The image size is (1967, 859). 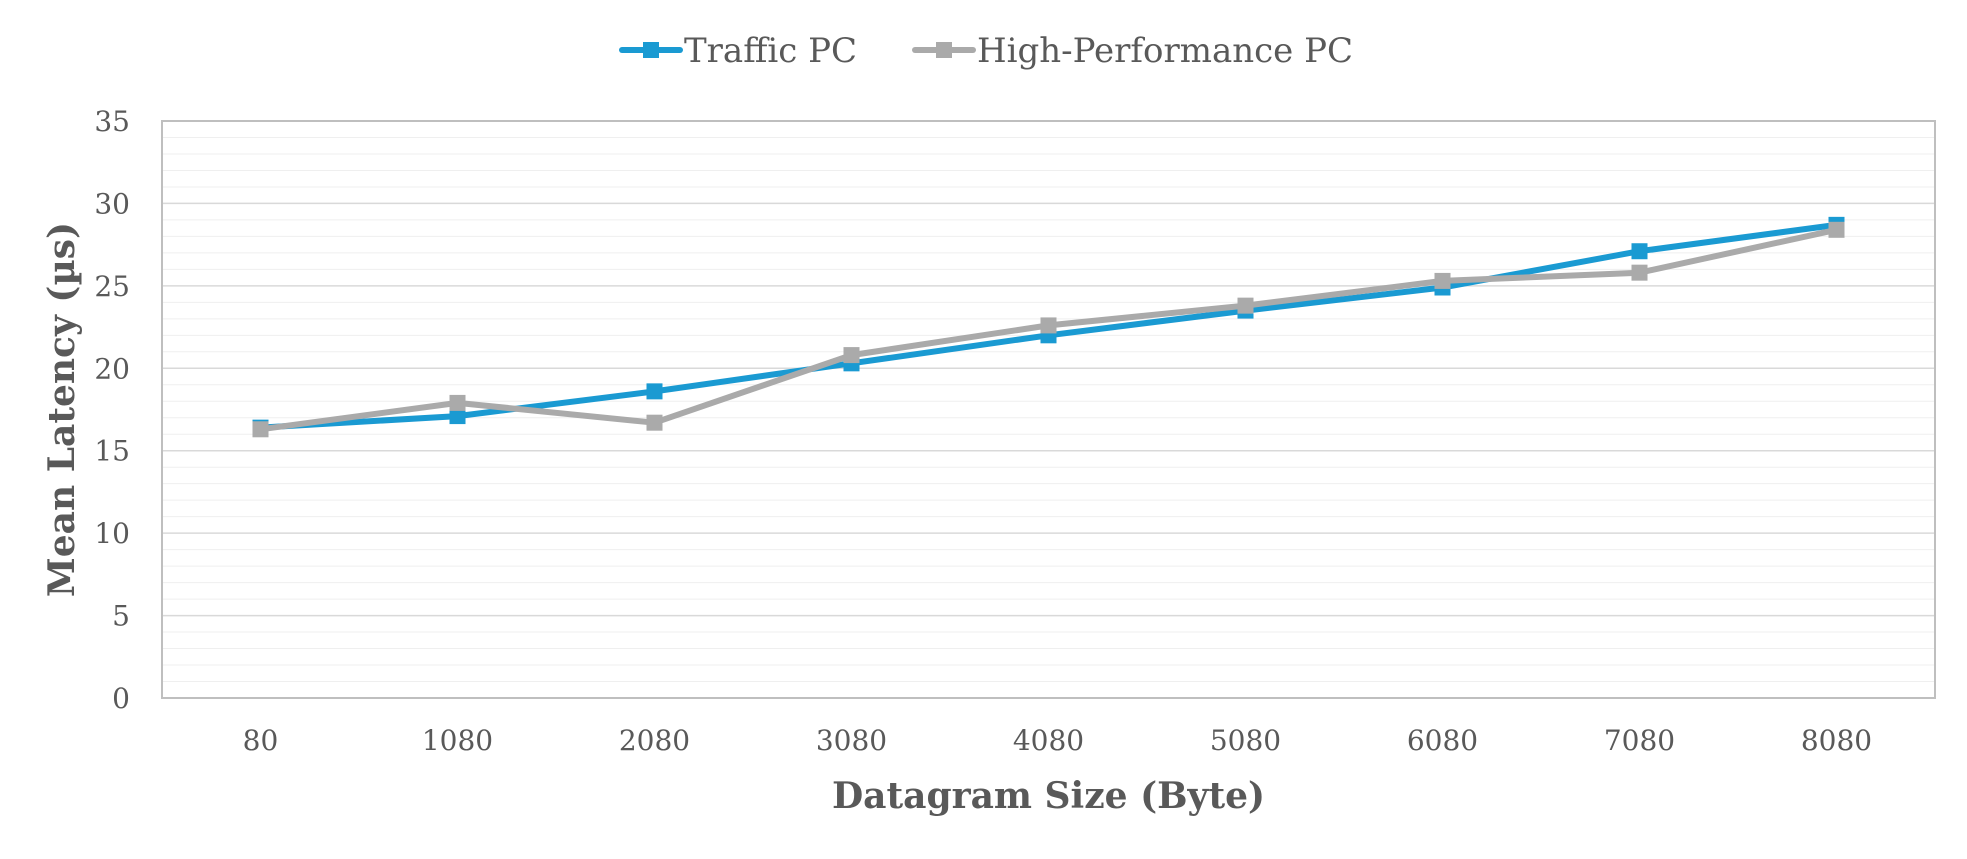 I want to click on legend: Traffic PC High-Performance PC, so click(x=986, y=51).